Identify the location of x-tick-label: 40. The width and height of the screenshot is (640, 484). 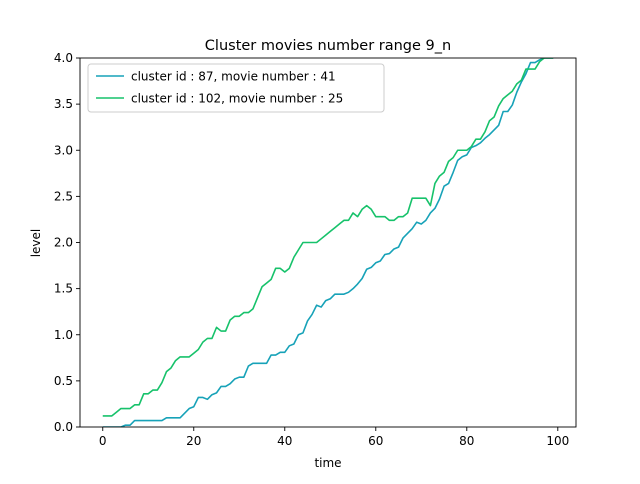
(284, 441).